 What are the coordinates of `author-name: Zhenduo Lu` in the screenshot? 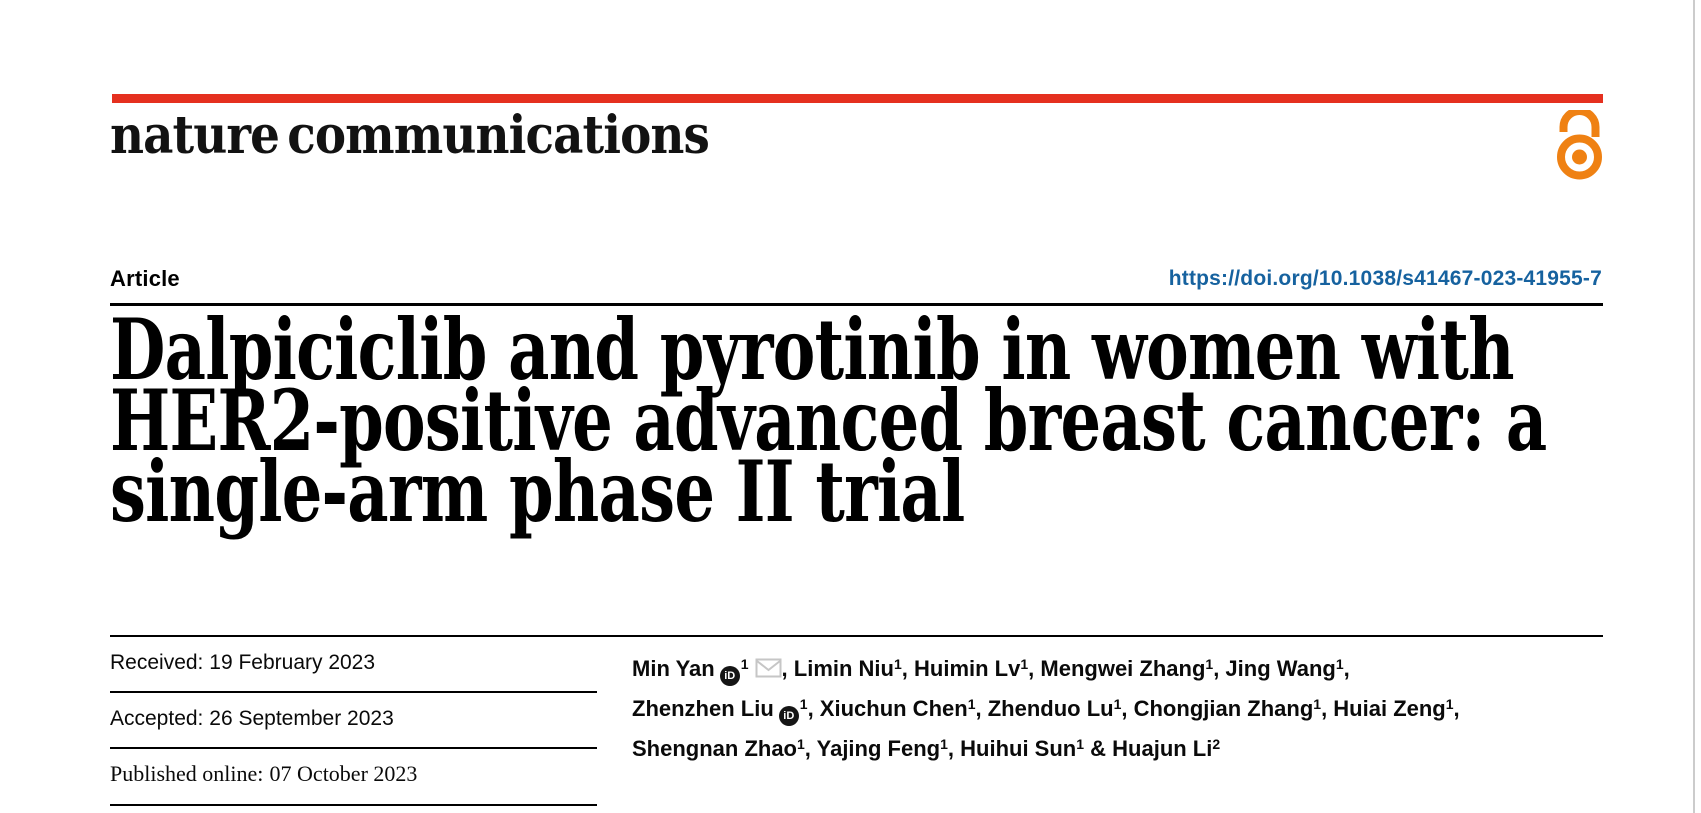 It's located at (1050, 708).